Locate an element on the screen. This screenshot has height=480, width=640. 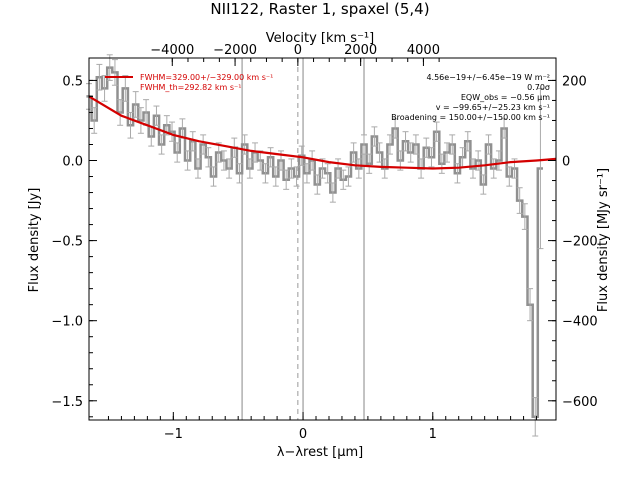
fit-curve is located at coordinates (322, 132).